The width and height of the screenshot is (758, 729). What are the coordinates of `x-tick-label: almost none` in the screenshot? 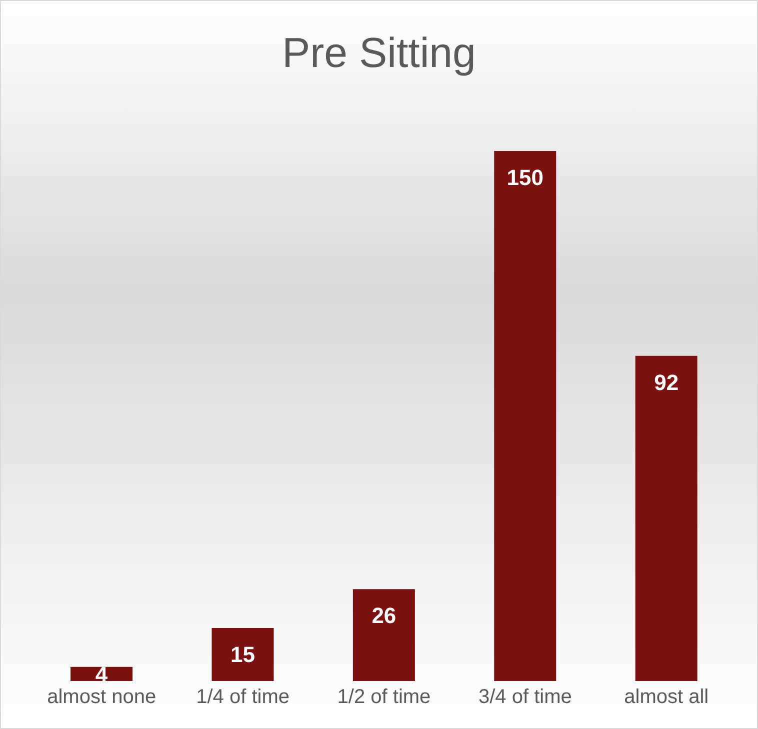 It's located at (101, 697).